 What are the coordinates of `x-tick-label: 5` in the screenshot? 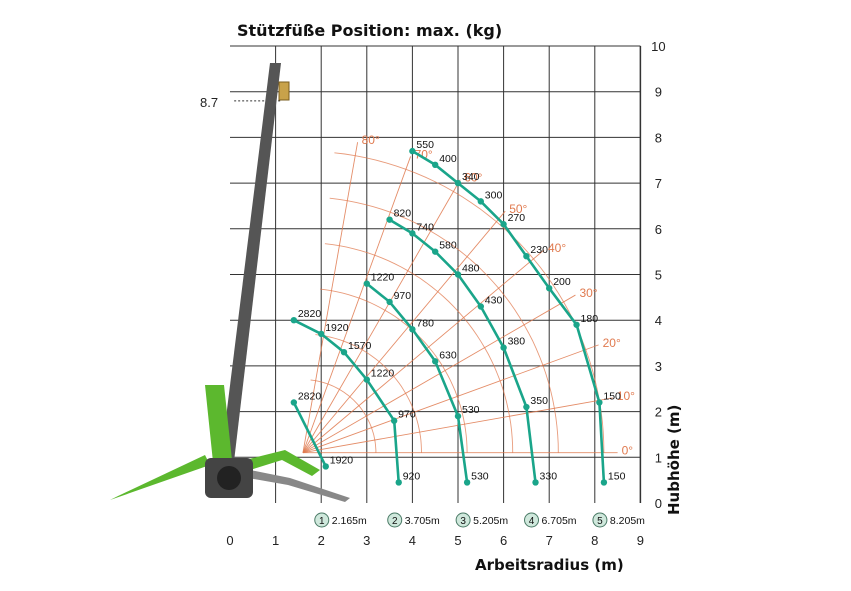 It's located at (457, 540).